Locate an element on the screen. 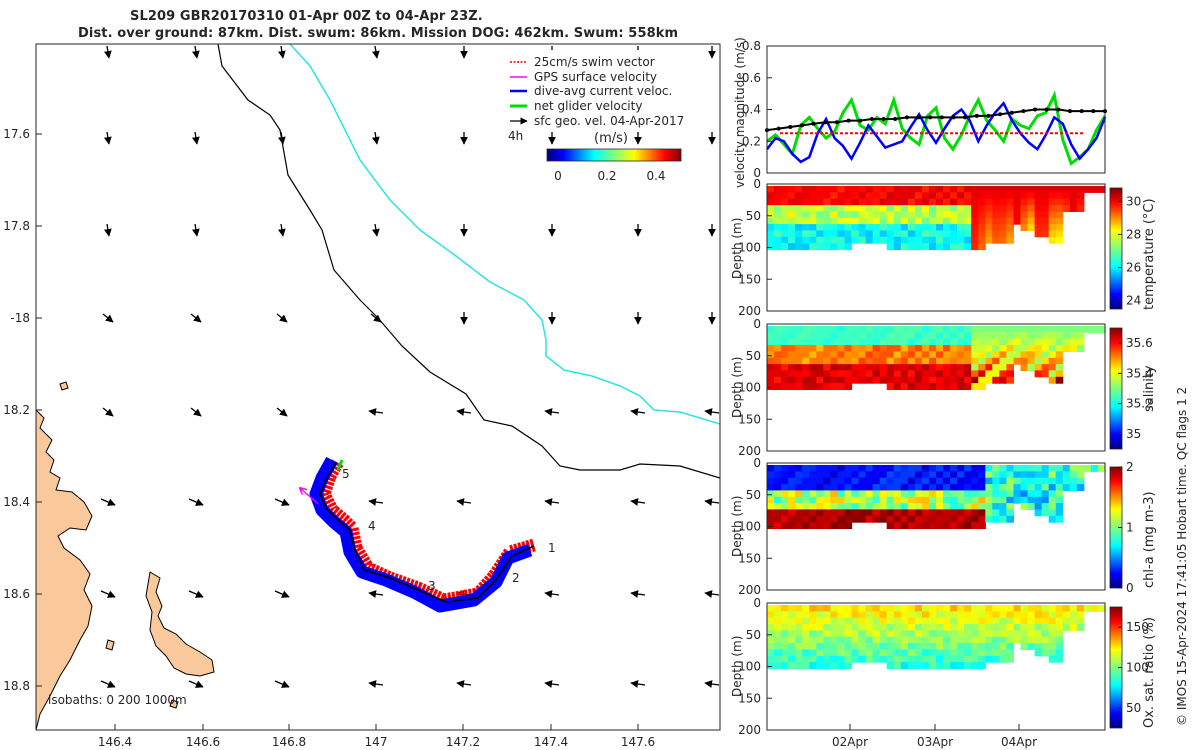 This screenshot has height=750, width=1200. section-y-tick-label: 100 is located at coordinates (749, 667).